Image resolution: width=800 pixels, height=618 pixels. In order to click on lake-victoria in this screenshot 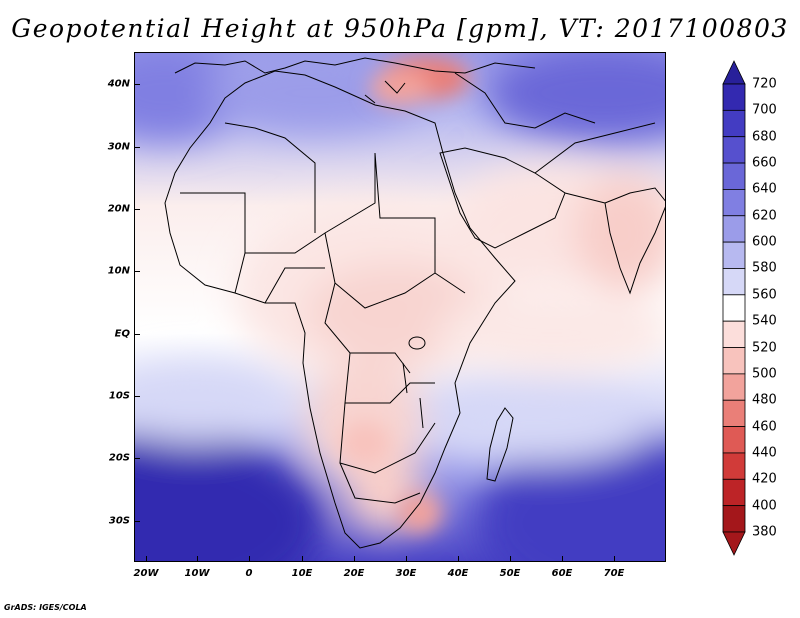, I will do `click(417, 343)`.